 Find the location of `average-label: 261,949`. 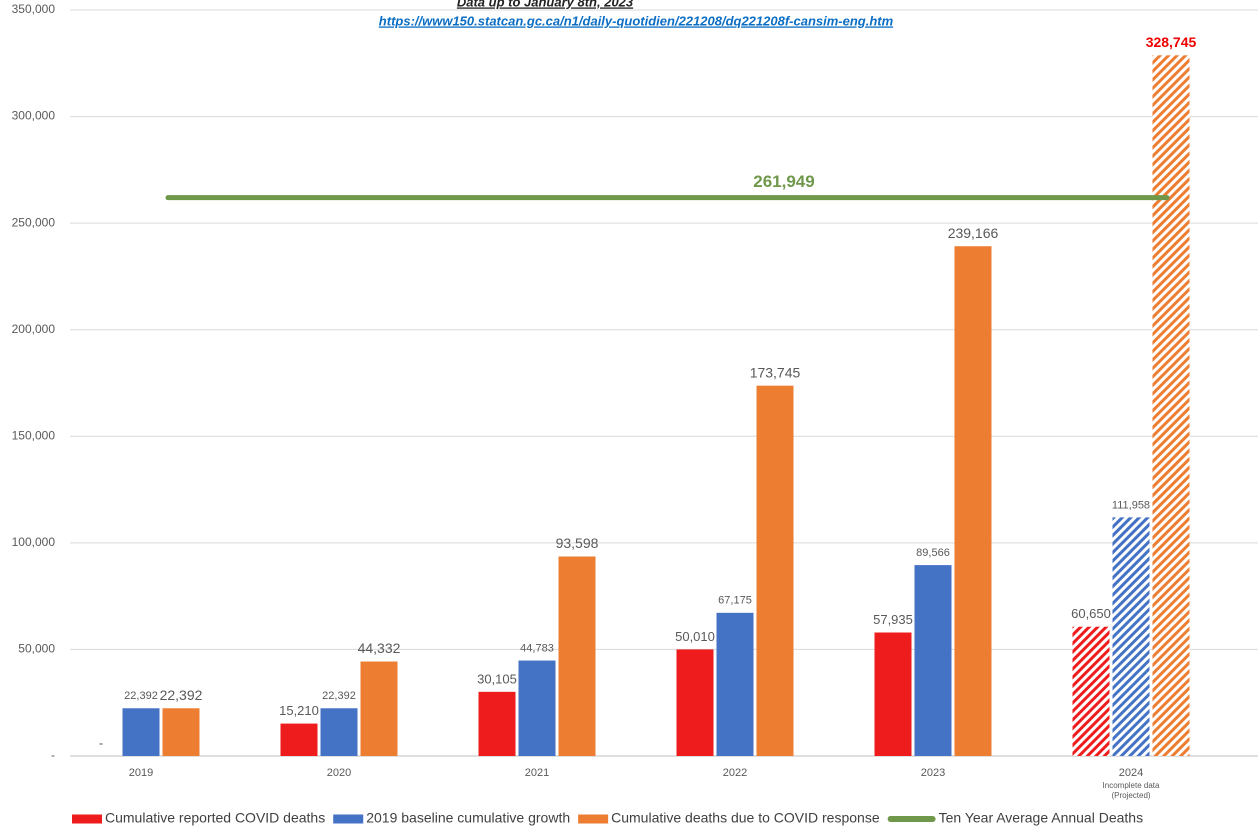

average-label: 261,949 is located at coordinates (783, 181).